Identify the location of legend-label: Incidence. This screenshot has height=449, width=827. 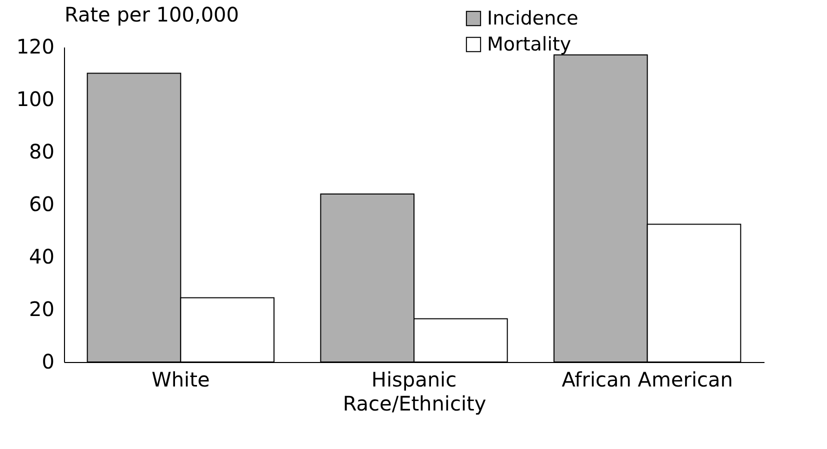
(532, 19).